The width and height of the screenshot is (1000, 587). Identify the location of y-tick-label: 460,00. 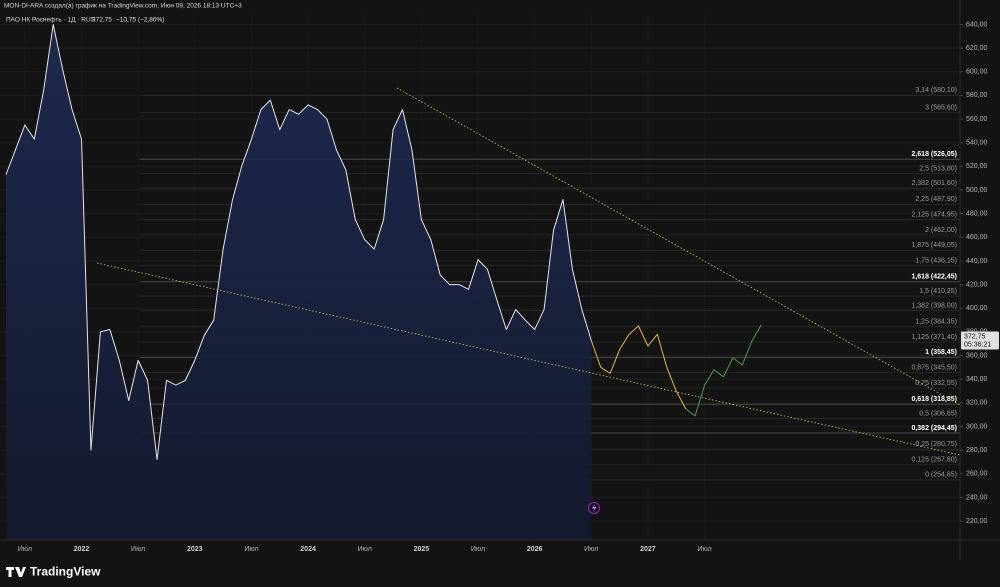
(977, 237).